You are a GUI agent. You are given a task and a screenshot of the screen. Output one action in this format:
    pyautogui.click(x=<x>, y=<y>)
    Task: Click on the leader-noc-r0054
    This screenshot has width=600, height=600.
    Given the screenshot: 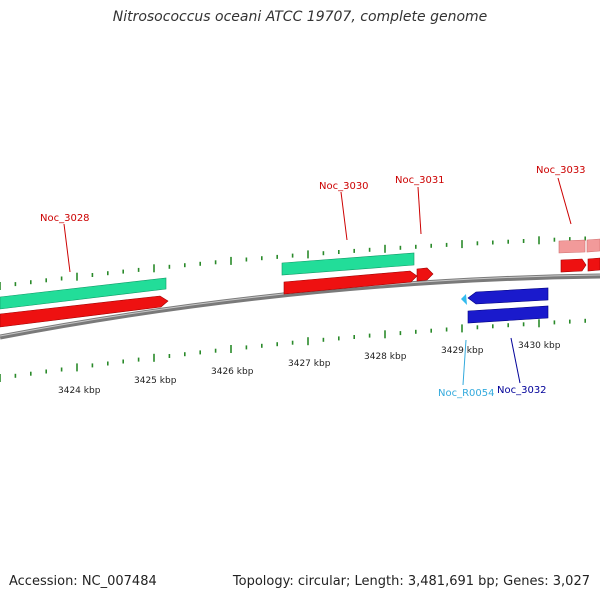 What is the action you would take?
    pyautogui.click(x=464, y=362)
    